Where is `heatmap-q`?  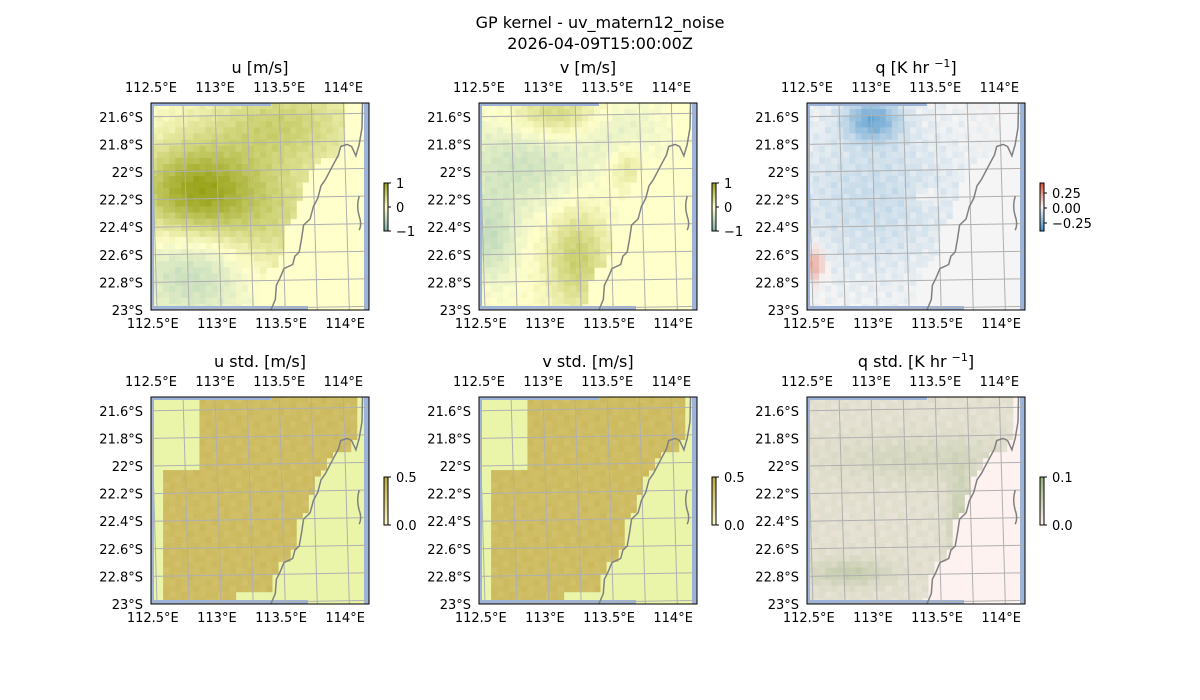
heatmap-q is located at coordinates (904, 206).